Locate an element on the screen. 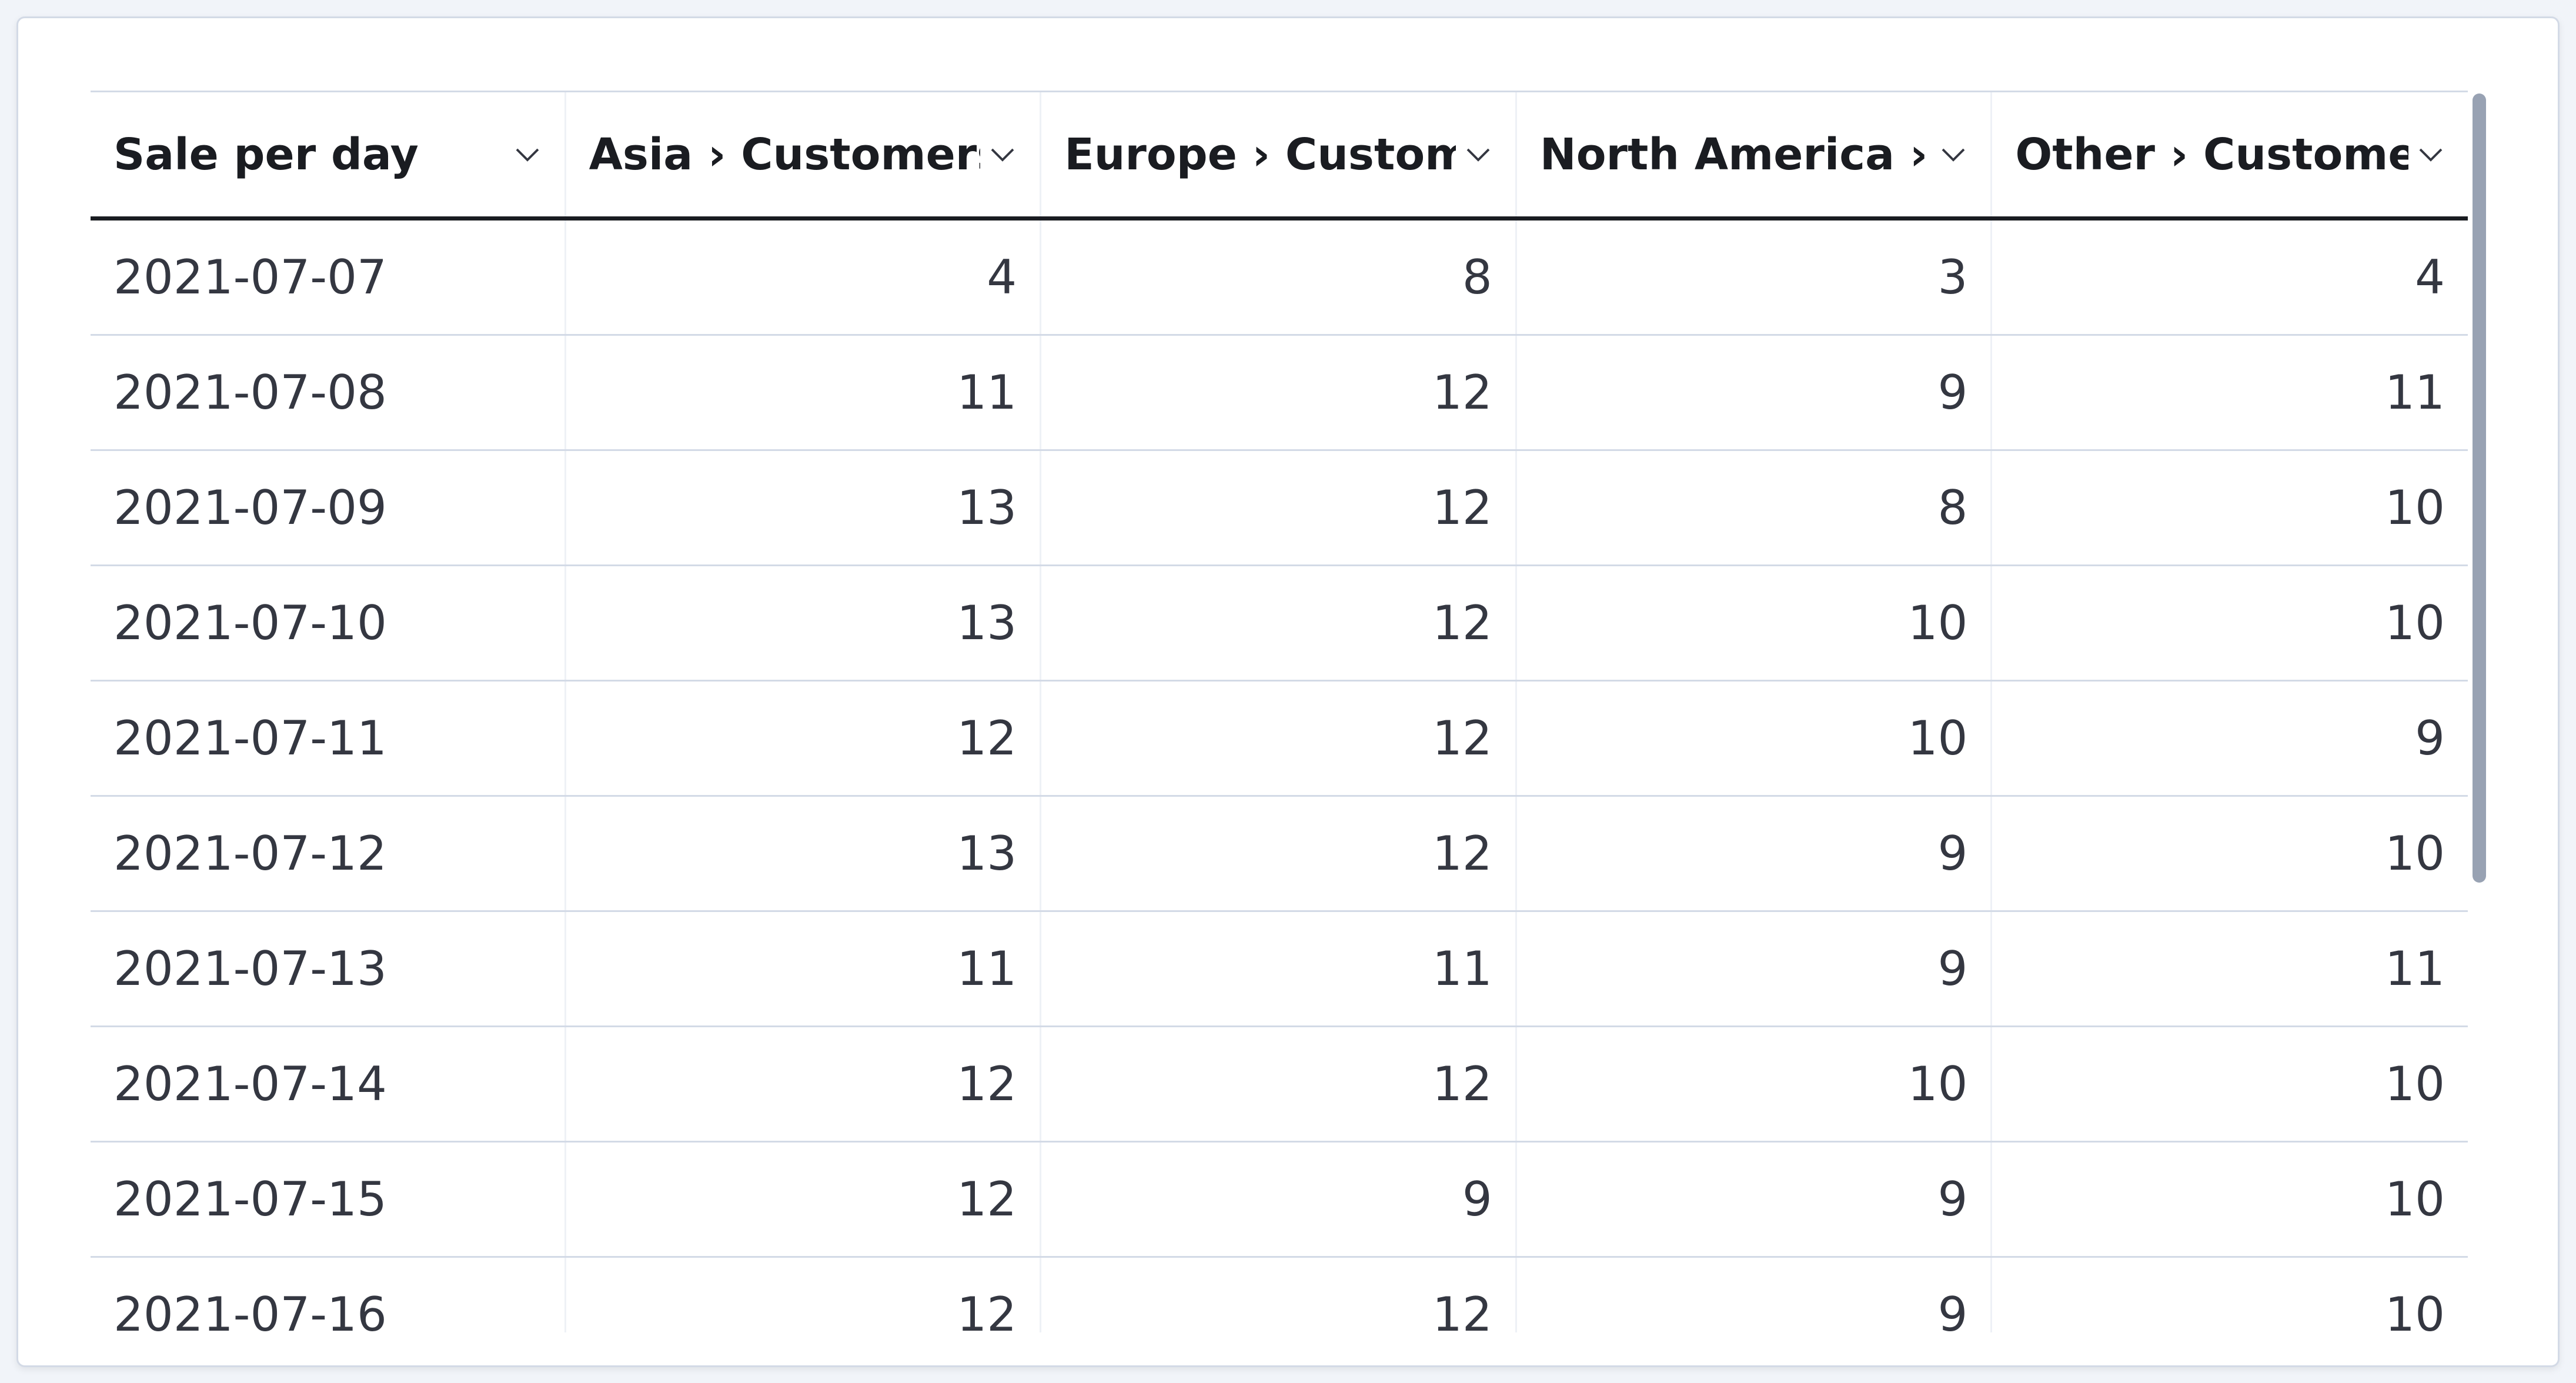 This screenshot has width=2576, height=1383. column-header: Europe › Custom is located at coordinates (1279, 154).